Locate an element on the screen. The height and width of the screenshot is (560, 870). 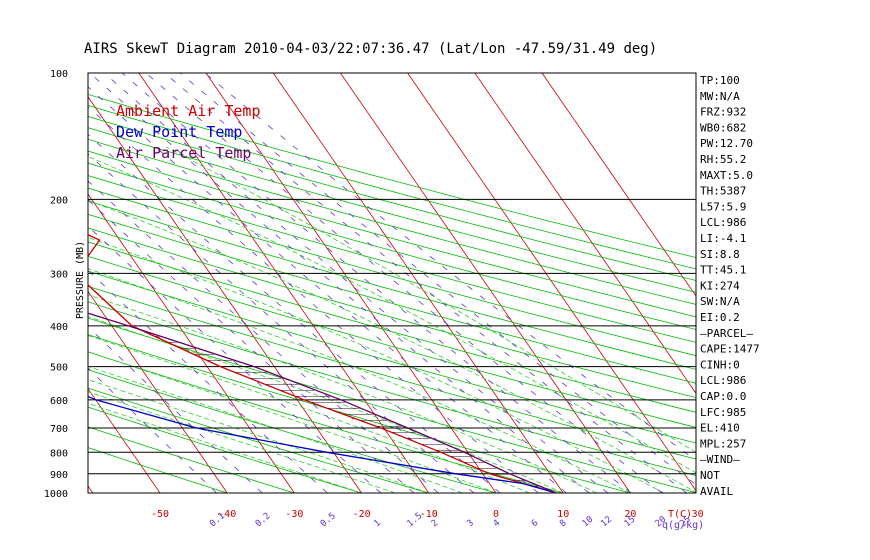
bottom-temp-tick-label: 20 is located at coordinates (630, 514).